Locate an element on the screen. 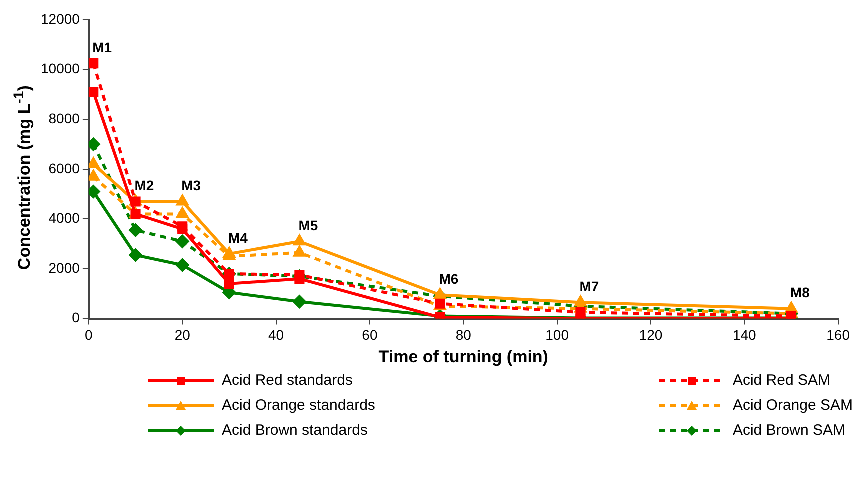  x-tick-label: 140 is located at coordinates (744, 335).